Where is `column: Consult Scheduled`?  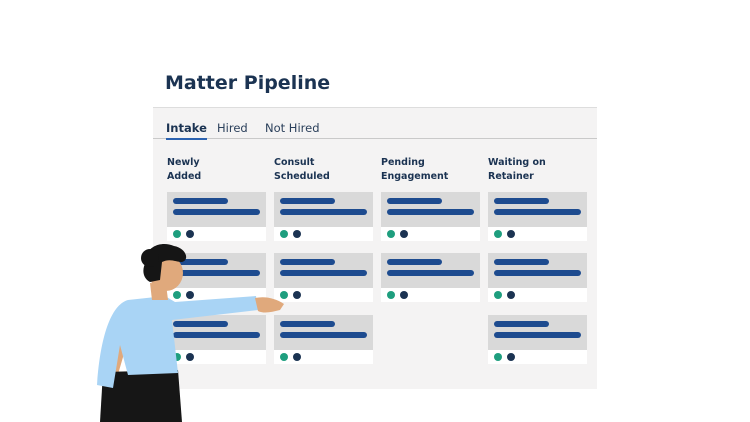
column: Consult Scheduled is located at coordinates (323, 260).